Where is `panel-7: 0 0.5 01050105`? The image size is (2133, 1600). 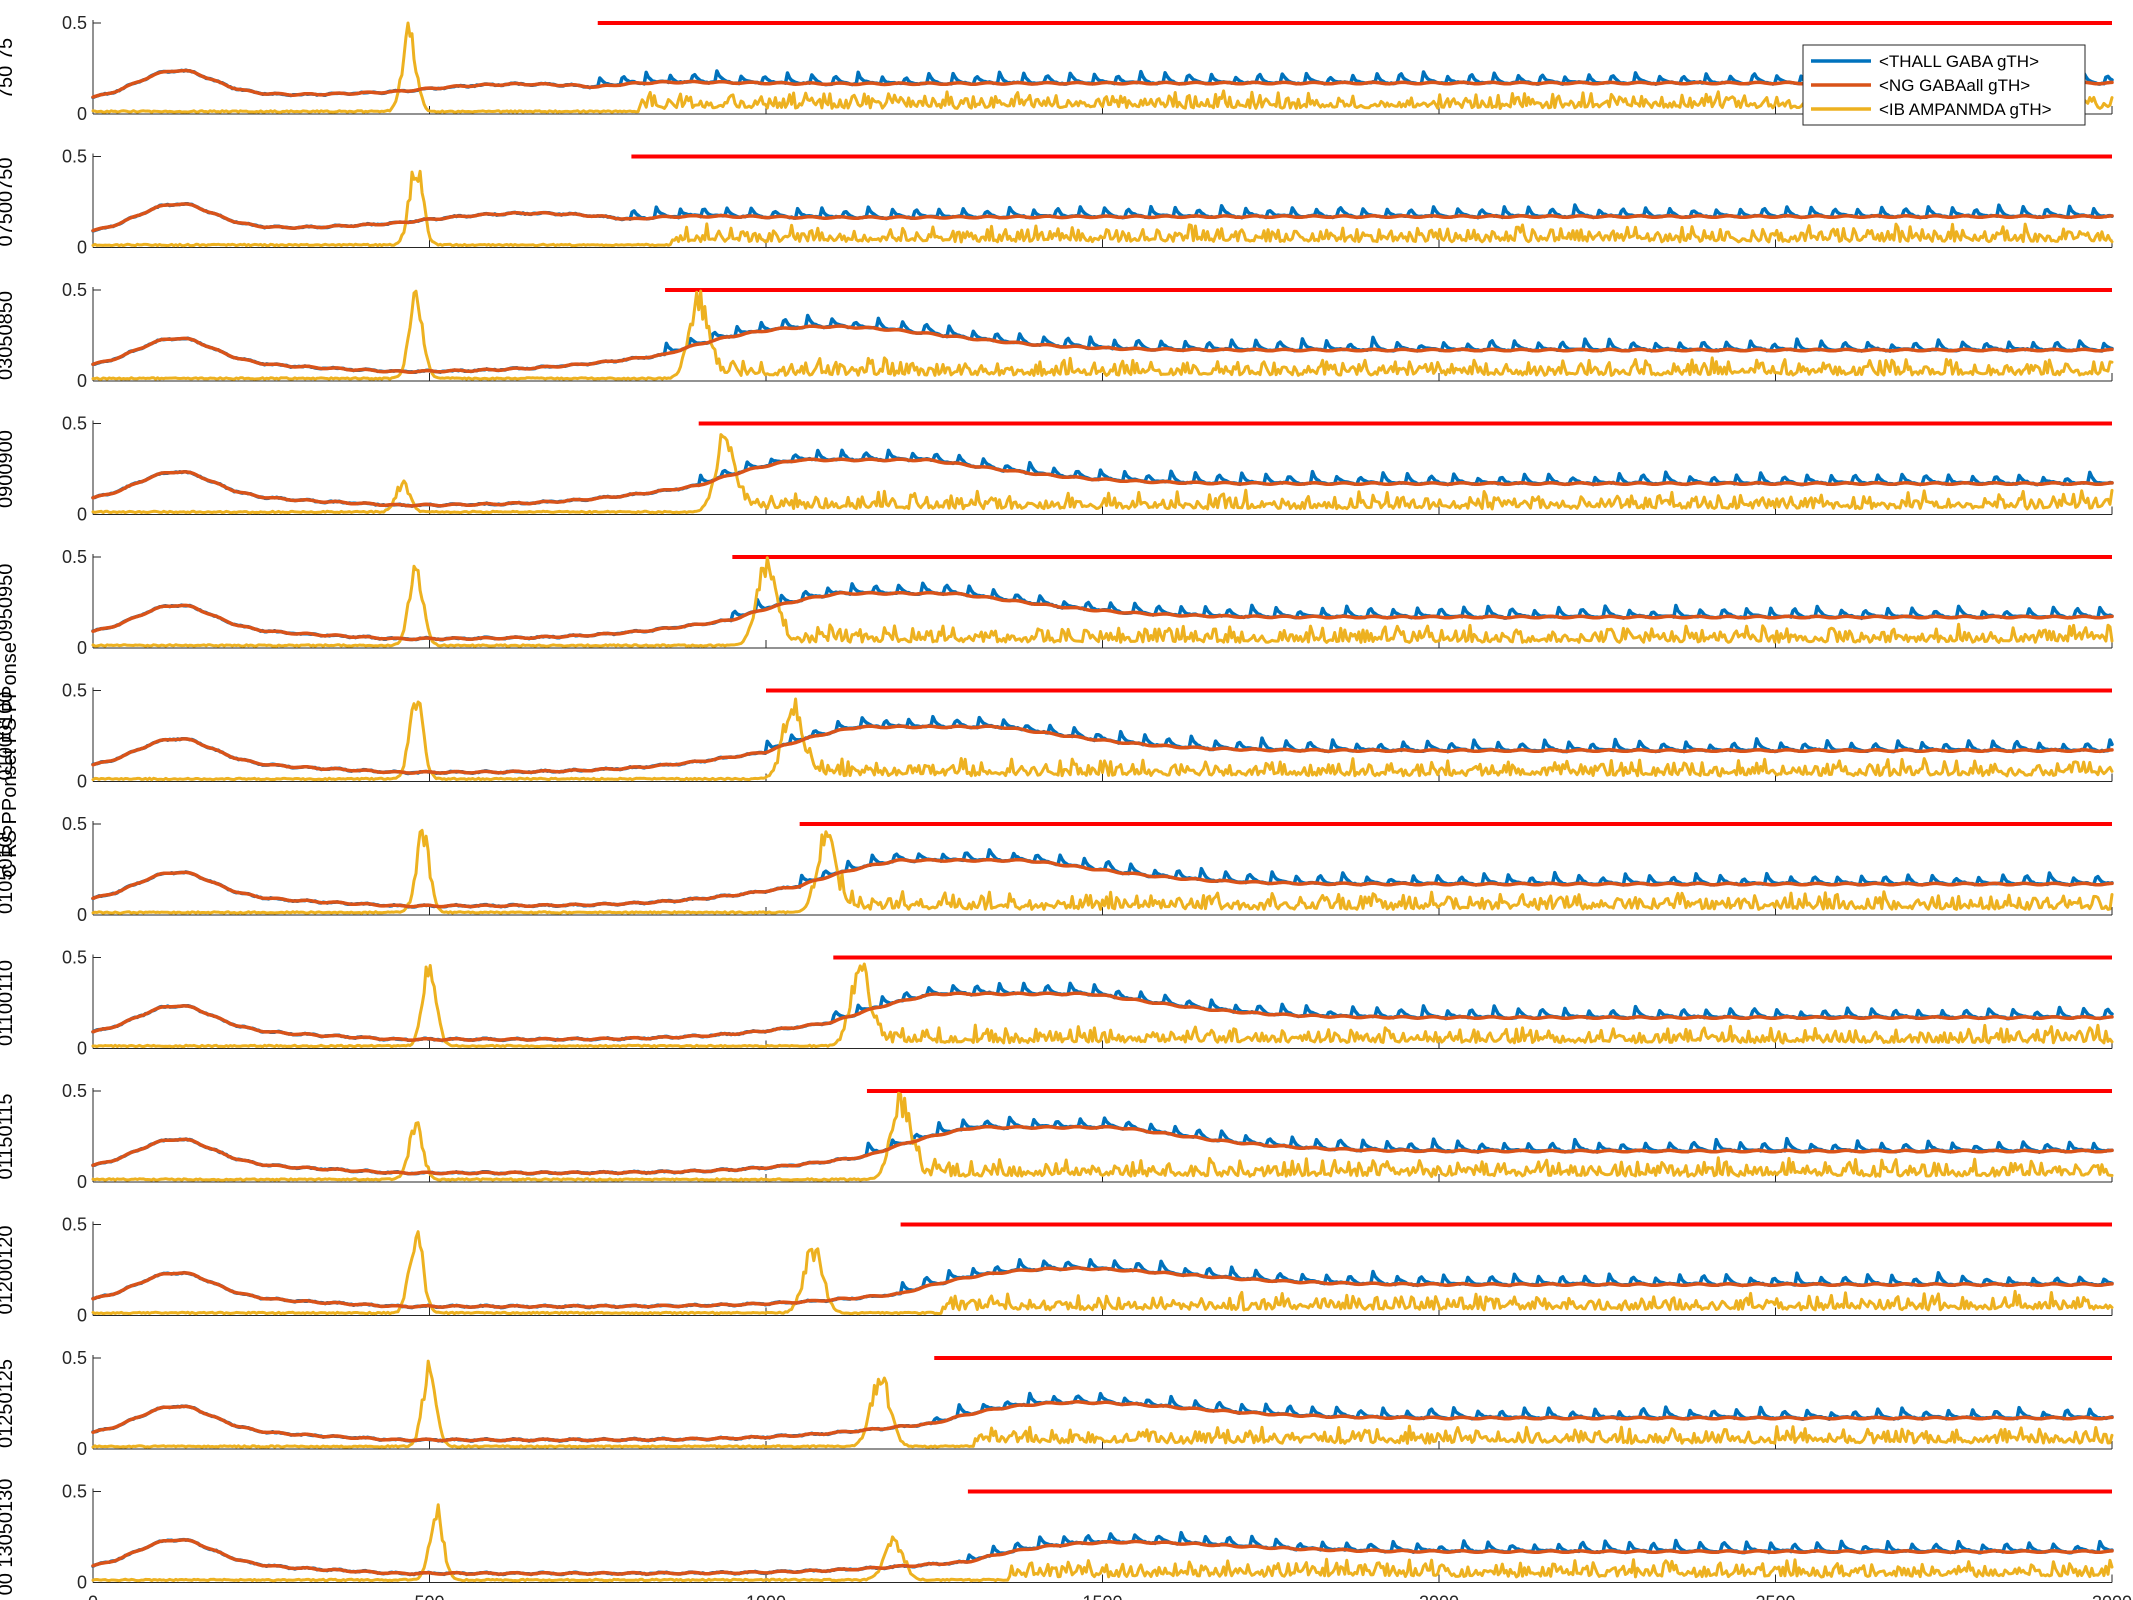 panel-7: 0 0.5 01050105 is located at coordinates (1057, 869).